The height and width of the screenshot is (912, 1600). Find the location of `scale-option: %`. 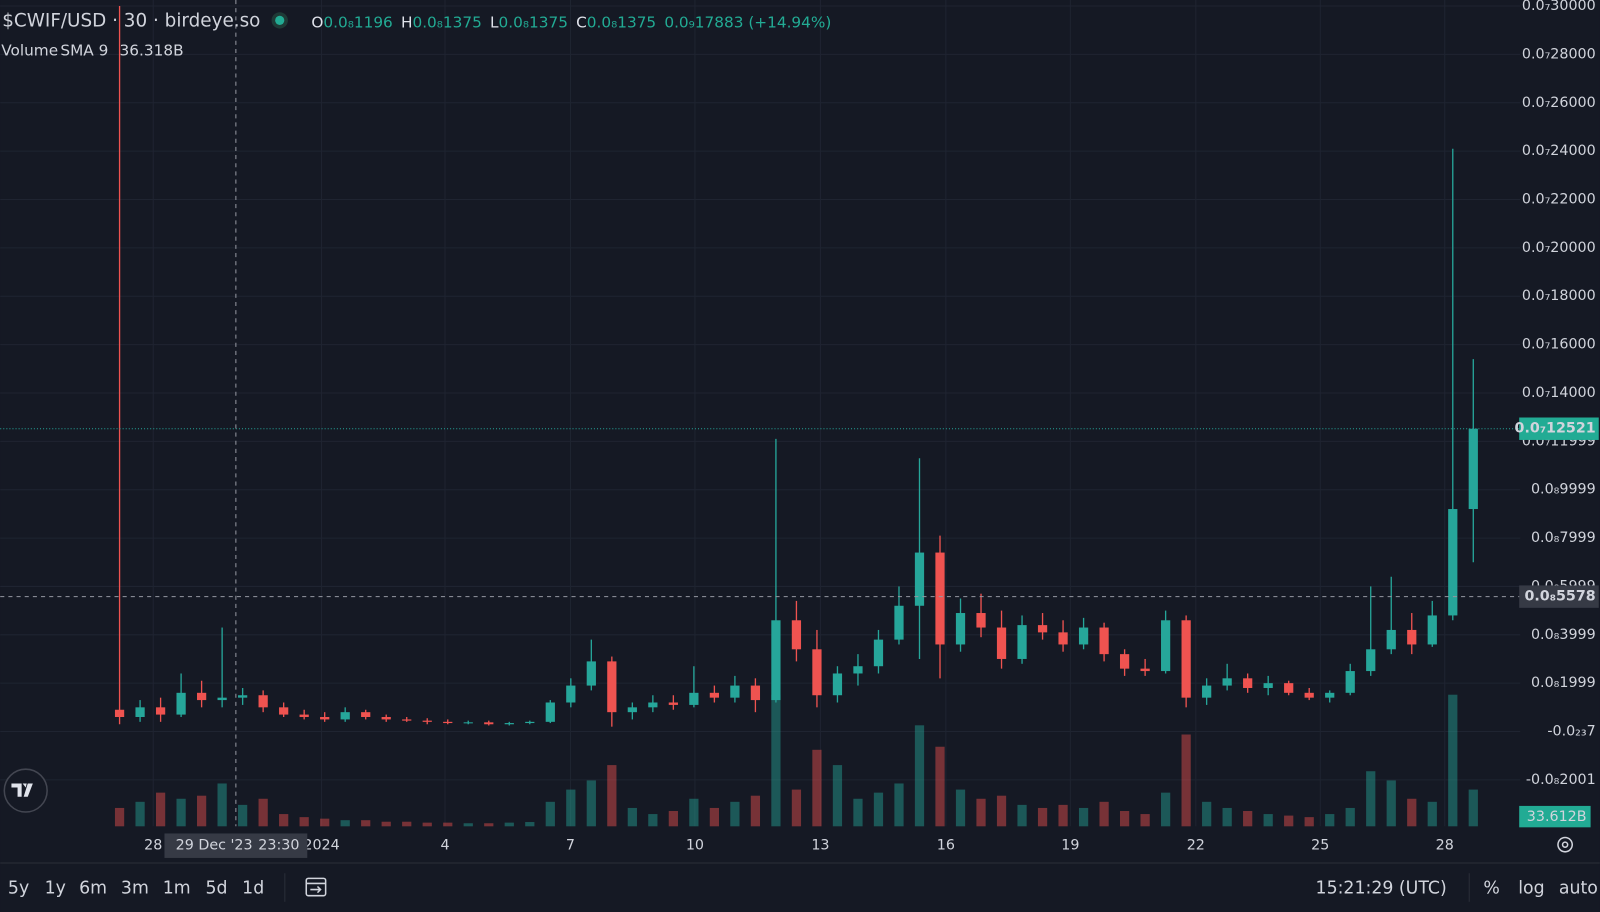

scale-option: % is located at coordinates (1491, 889).